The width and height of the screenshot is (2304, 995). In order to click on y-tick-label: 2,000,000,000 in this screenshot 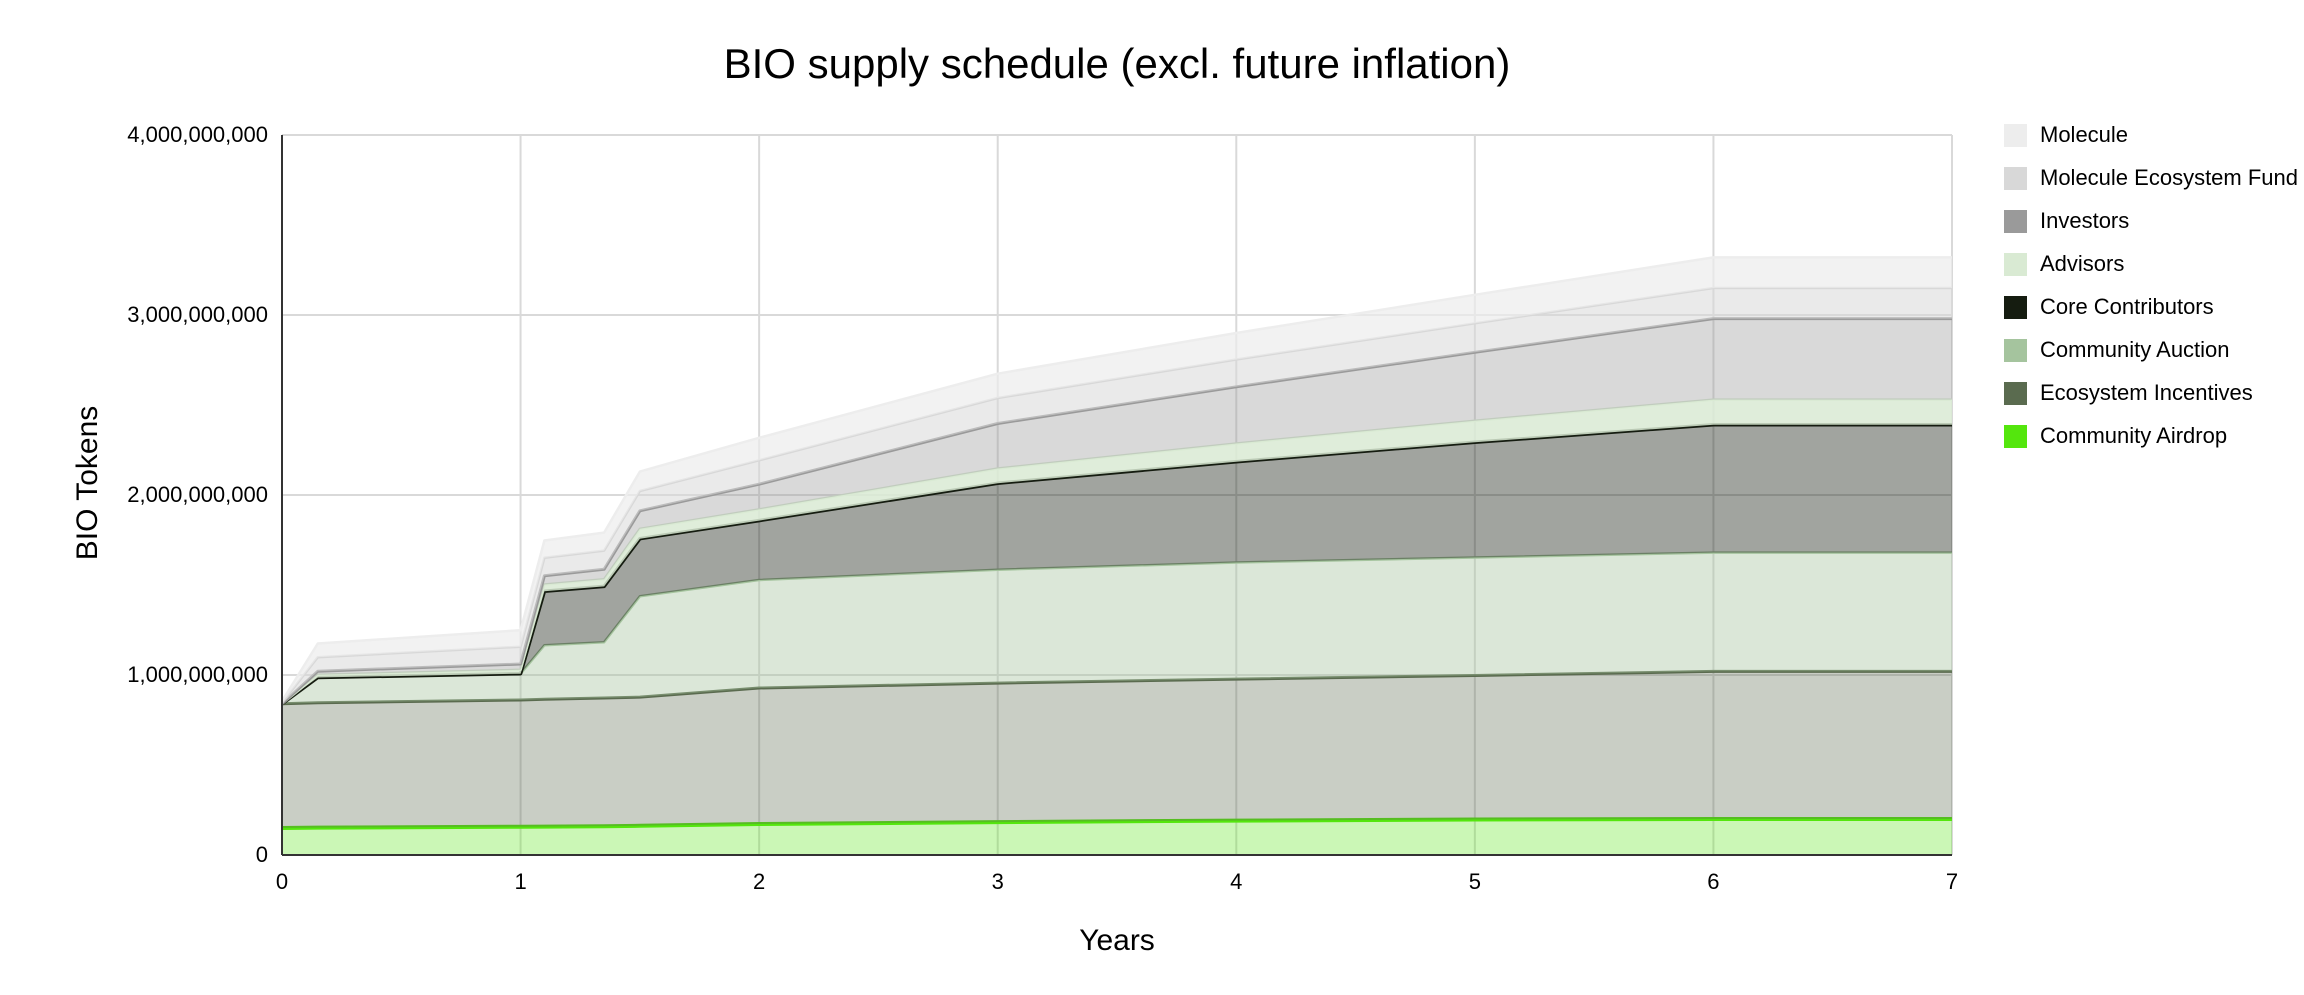, I will do `click(197, 494)`.